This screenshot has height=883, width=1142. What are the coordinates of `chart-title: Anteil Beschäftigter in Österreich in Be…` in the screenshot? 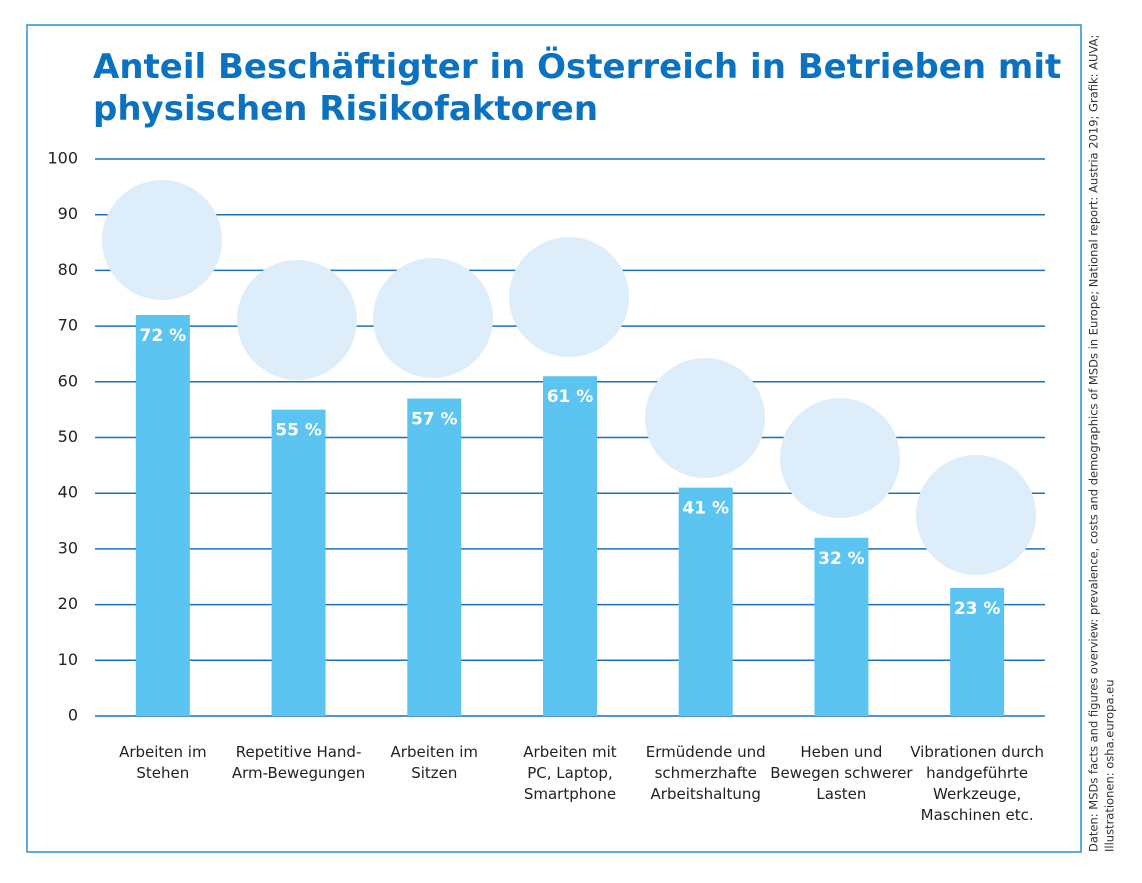 It's located at (577, 88).